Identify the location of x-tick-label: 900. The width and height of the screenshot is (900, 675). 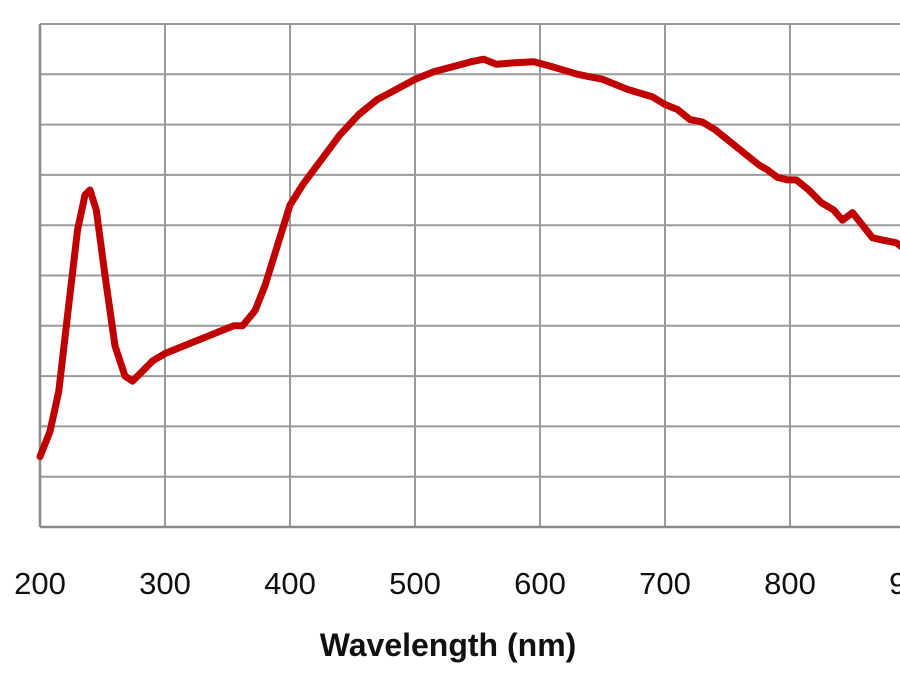
(894, 583).